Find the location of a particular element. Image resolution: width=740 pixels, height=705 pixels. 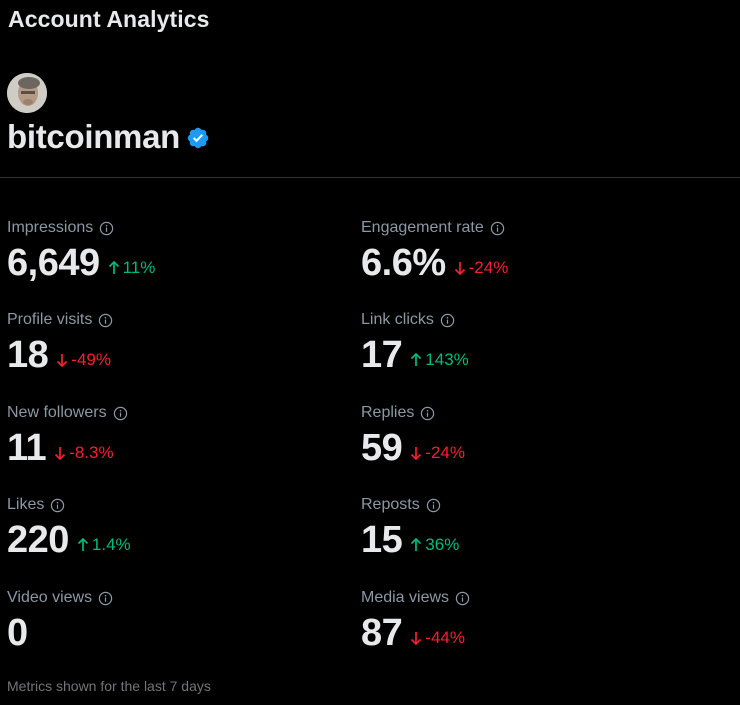

metric-label: Video views is located at coordinates (50, 597).